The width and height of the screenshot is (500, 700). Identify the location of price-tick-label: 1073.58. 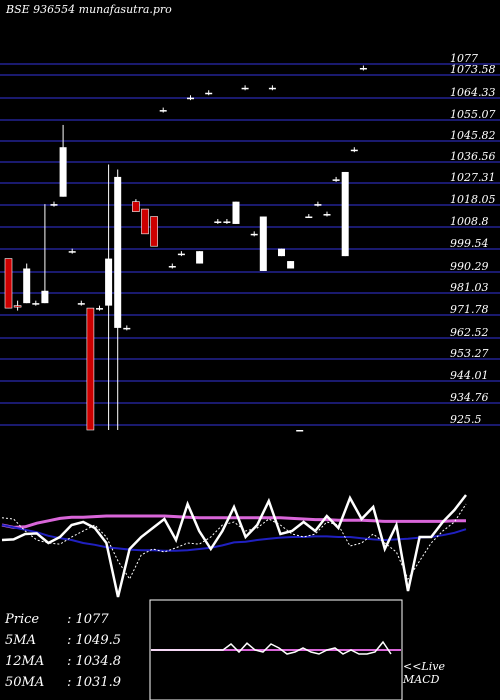
(473, 69).